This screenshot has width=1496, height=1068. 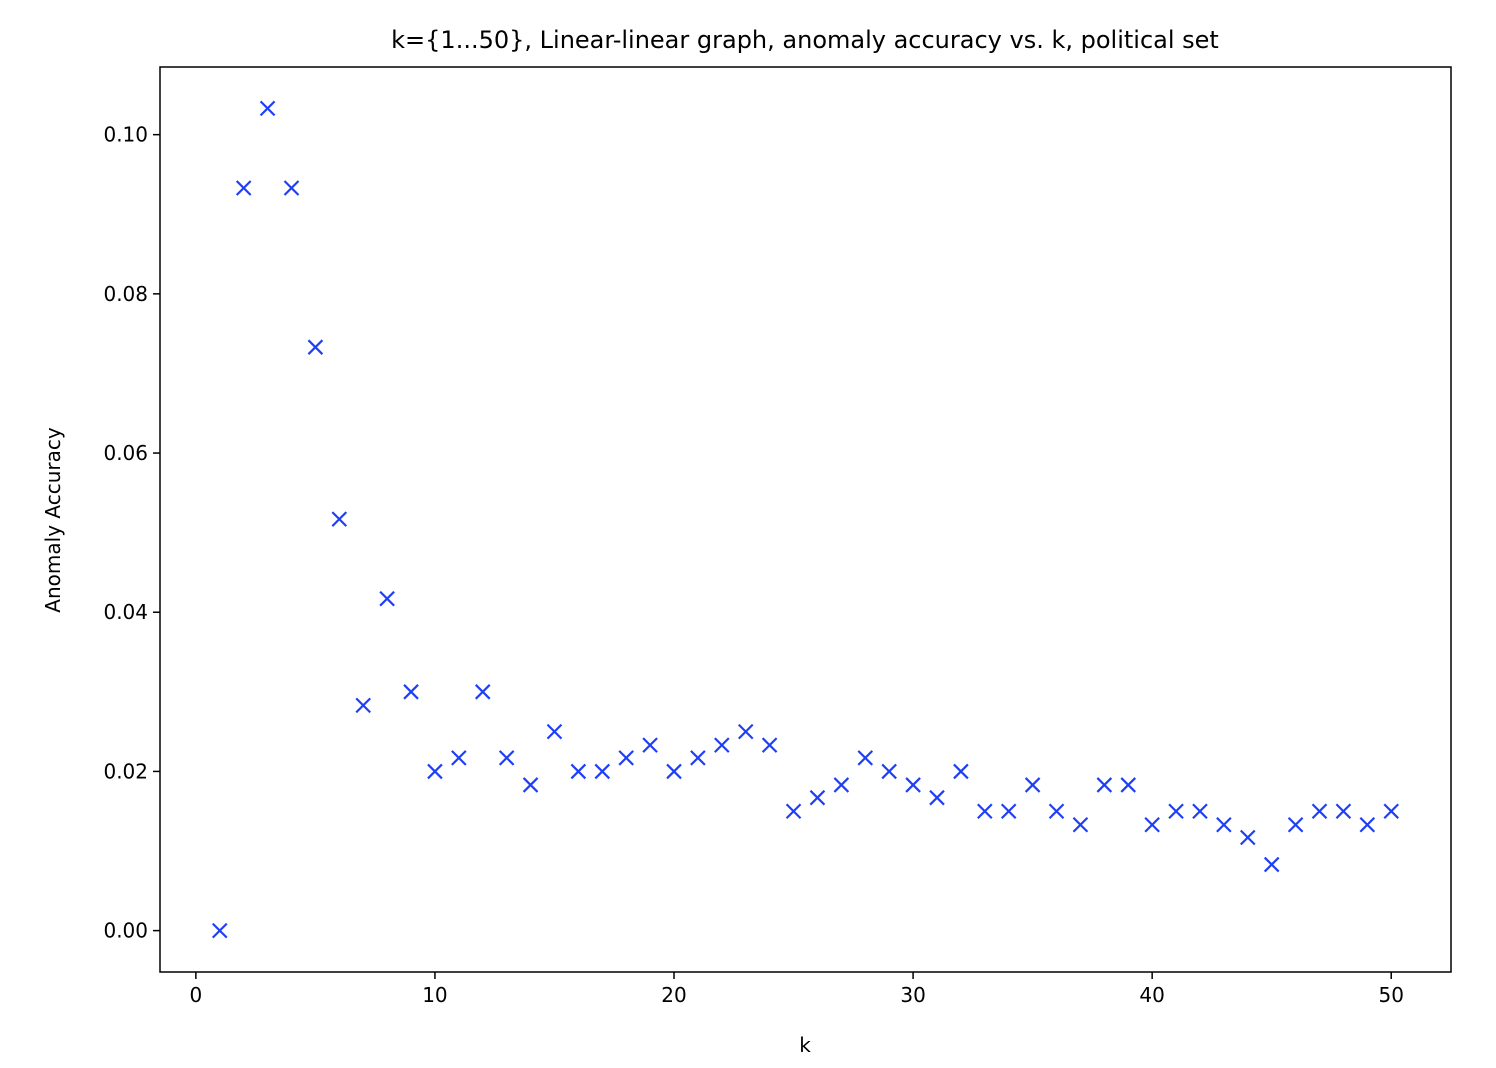 I want to click on y-tick-label: 0.00, so click(x=125, y=931).